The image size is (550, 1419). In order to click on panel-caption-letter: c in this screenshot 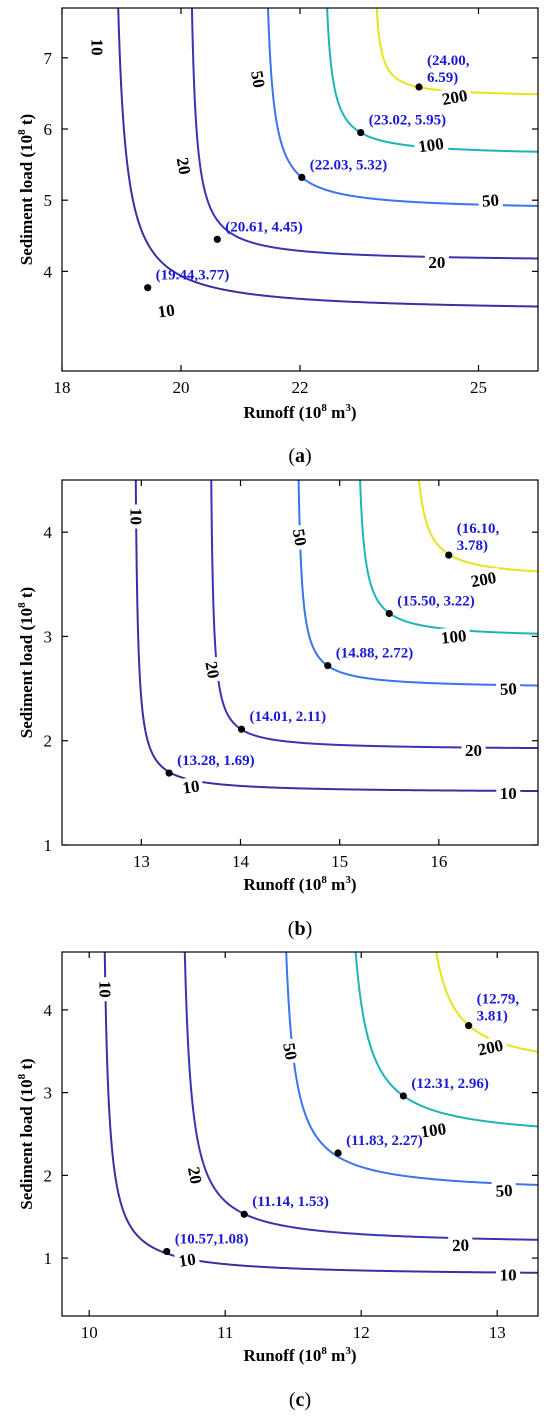, I will do `click(300, 1400)`.